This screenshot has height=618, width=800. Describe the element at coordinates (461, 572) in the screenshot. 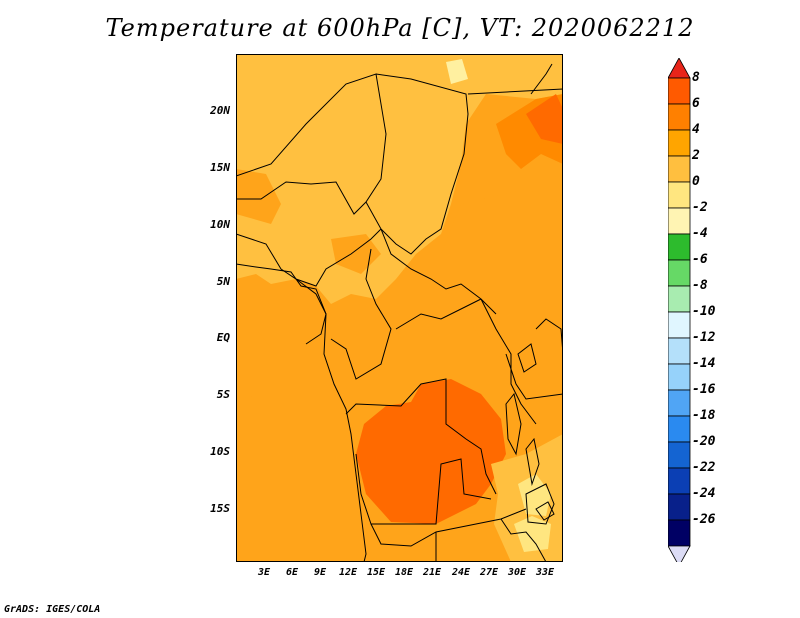

I see `lon-tick-label: 24E` at that location.